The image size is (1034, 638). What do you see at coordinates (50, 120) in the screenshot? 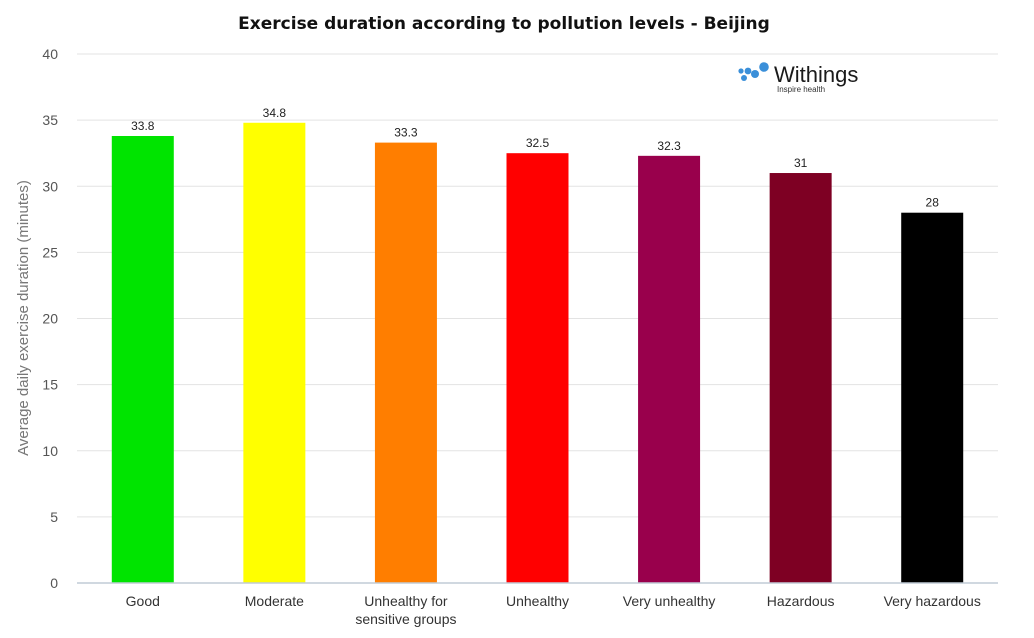
I see `y-tick-label: 35` at bounding box center [50, 120].